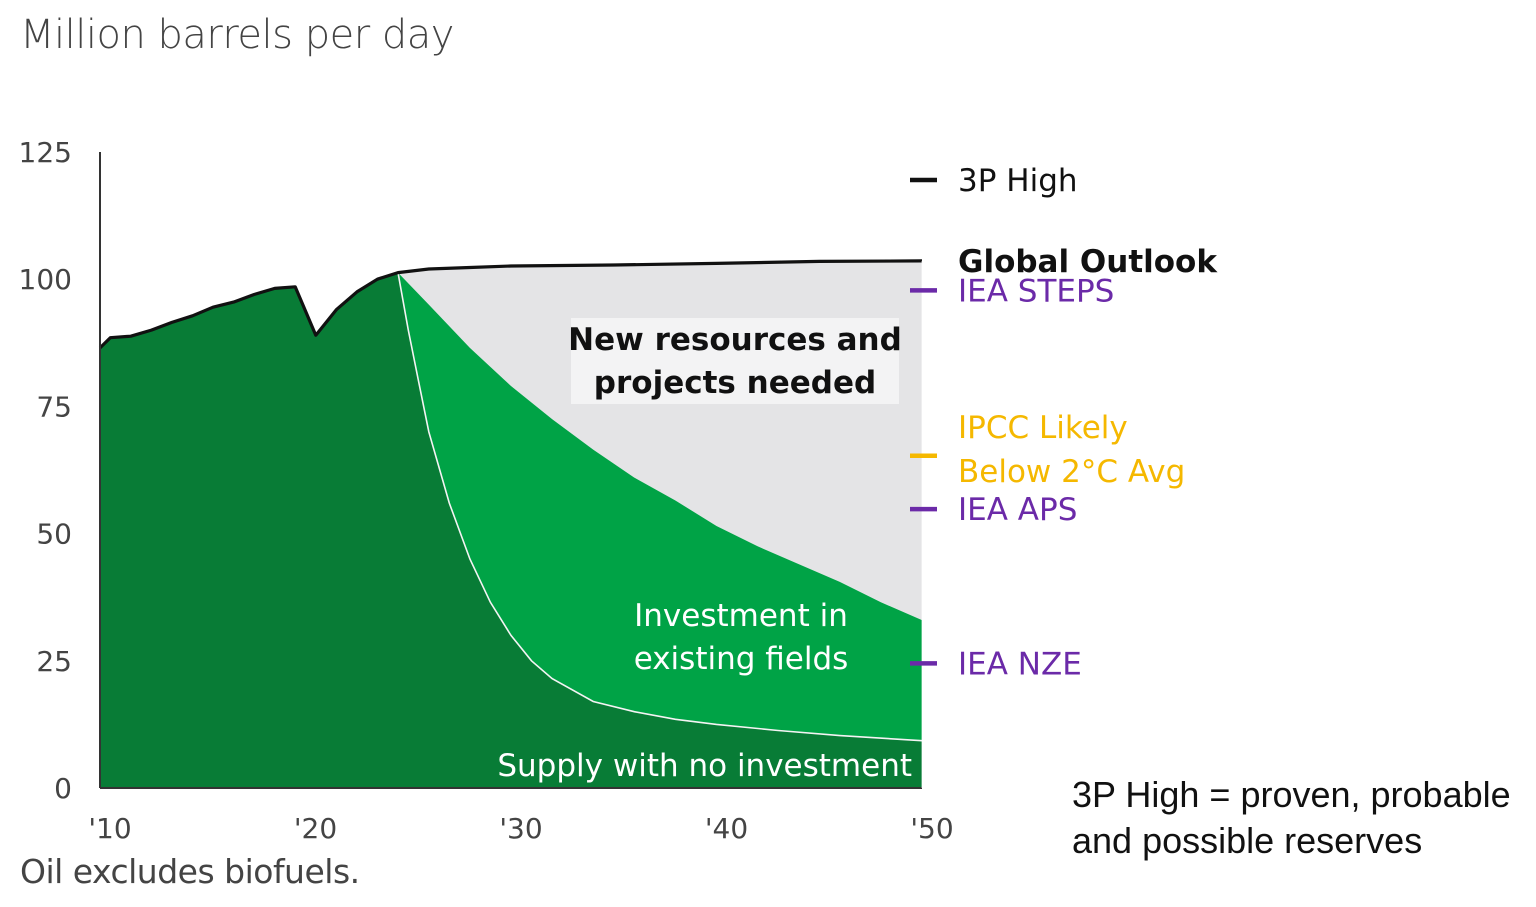  I want to click on y-tick-label: 0, so click(63, 788).